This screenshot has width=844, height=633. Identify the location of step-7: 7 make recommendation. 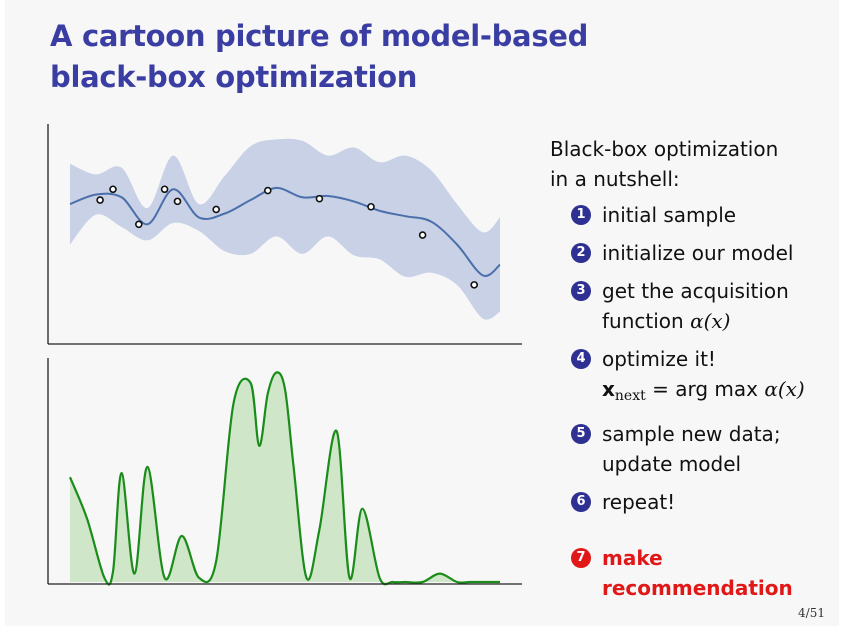
(692, 573).